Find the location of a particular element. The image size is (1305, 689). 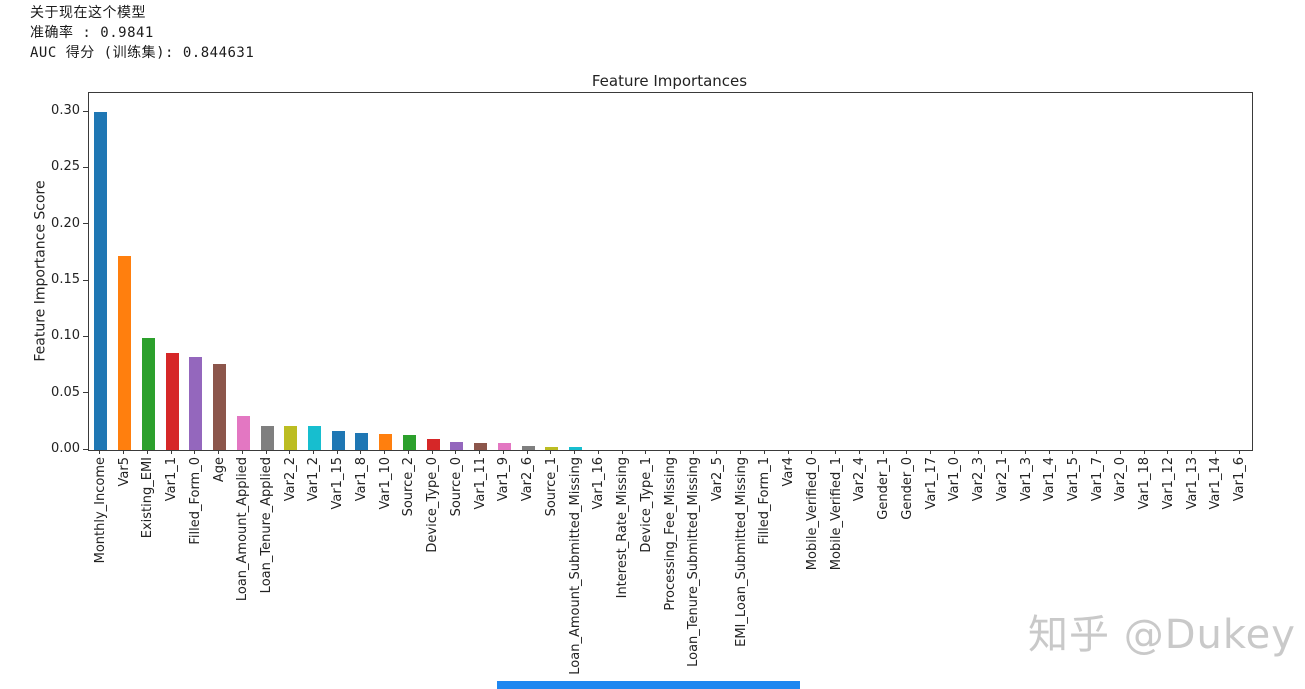

auc-line: AUC 得分 (训练集): 0.844631 is located at coordinates (142, 53).